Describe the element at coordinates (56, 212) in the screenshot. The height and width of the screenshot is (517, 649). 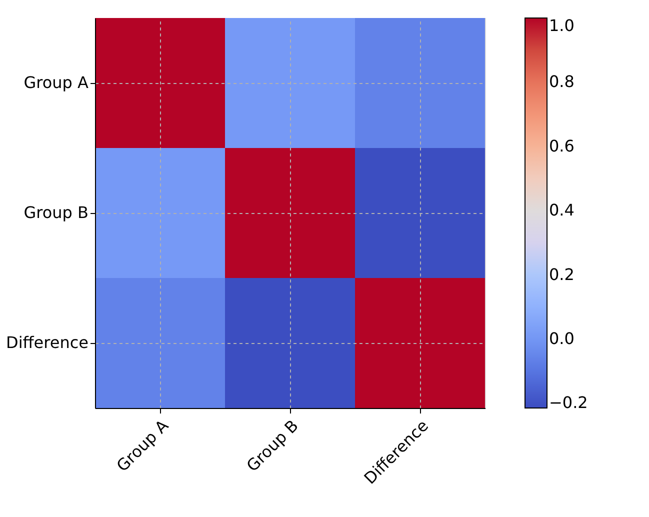
I see `y-tick-label: Group B` at that location.